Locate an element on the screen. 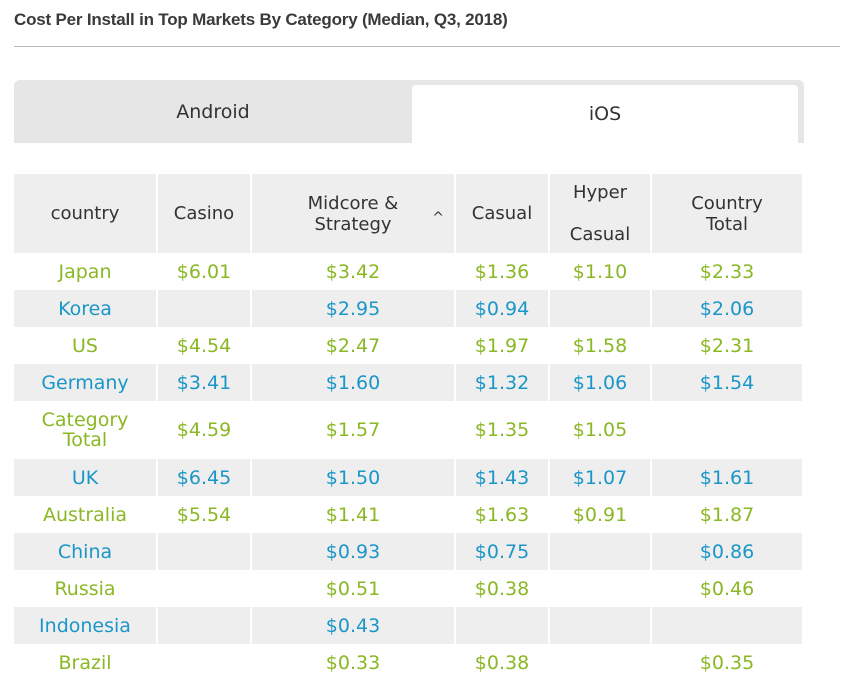 This screenshot has height=692, width=852. value-cell-casual is located at coordinates (502, 625).